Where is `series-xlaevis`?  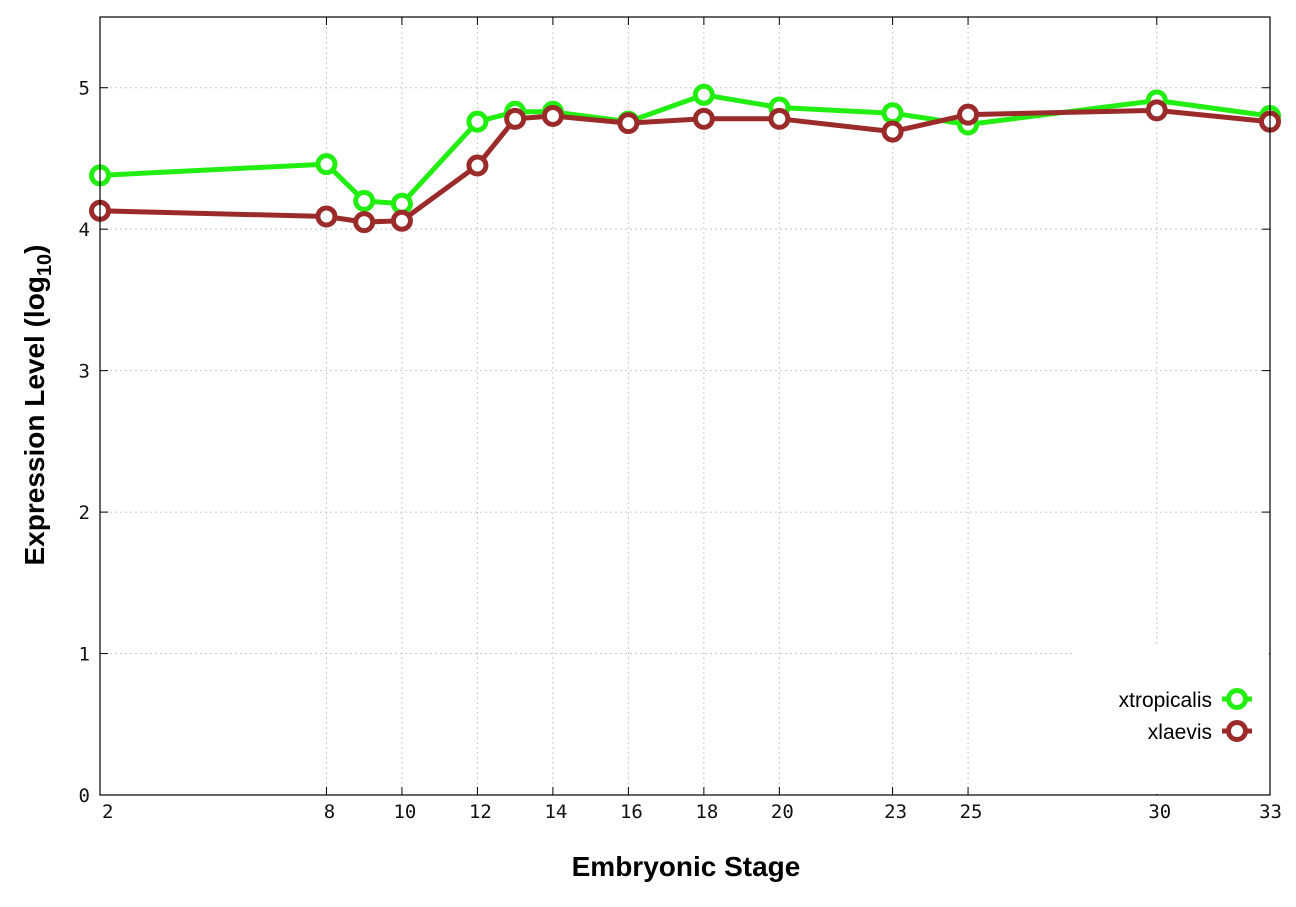 series-xlaevis is located at coordinates (685, 166).